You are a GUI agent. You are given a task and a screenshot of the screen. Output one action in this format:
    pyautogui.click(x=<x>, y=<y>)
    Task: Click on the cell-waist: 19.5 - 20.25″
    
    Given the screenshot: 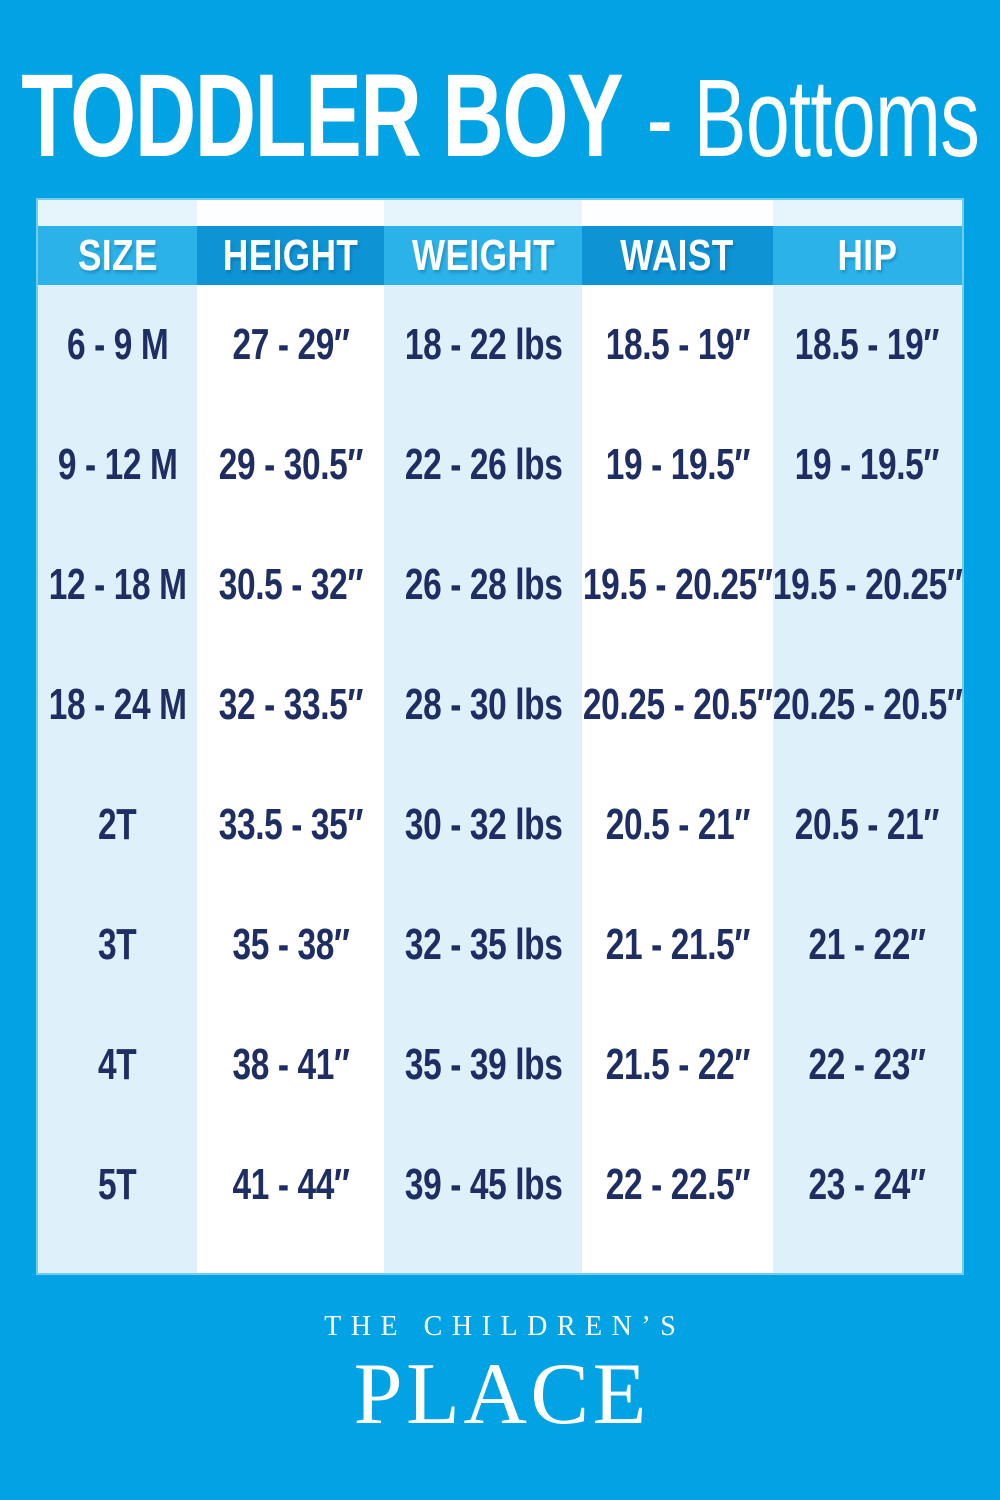 What is the action you would take?
    pyautogui.click(x=677, y=585)
    